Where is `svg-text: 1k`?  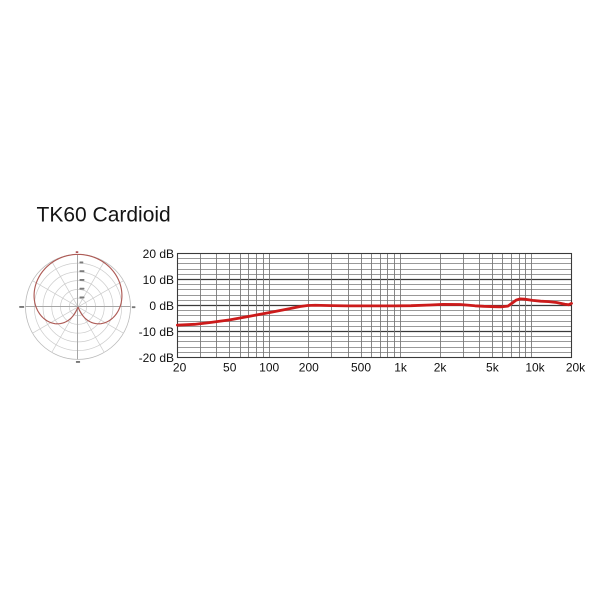 svg-text: 1k is located at coordinates (401, 368).